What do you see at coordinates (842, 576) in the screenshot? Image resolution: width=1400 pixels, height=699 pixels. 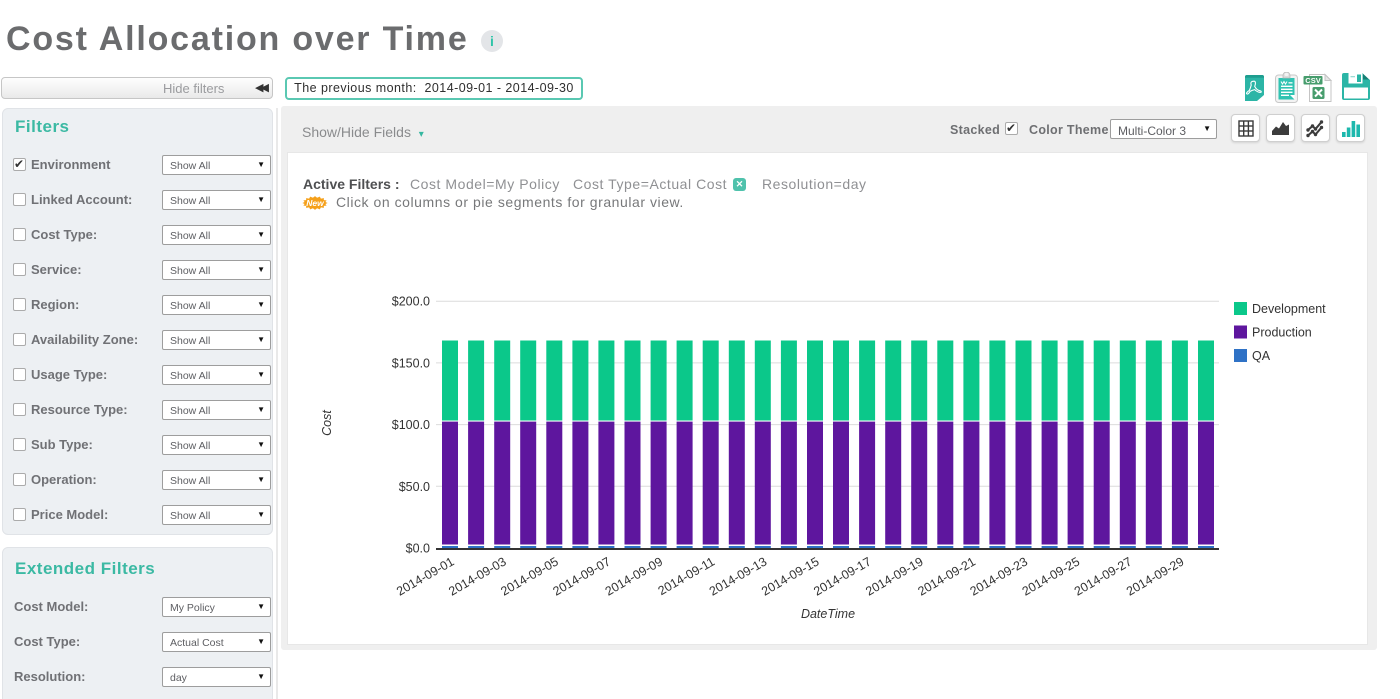 I see `svg-text: 2014-09-17` at bounding box center [842, 576].